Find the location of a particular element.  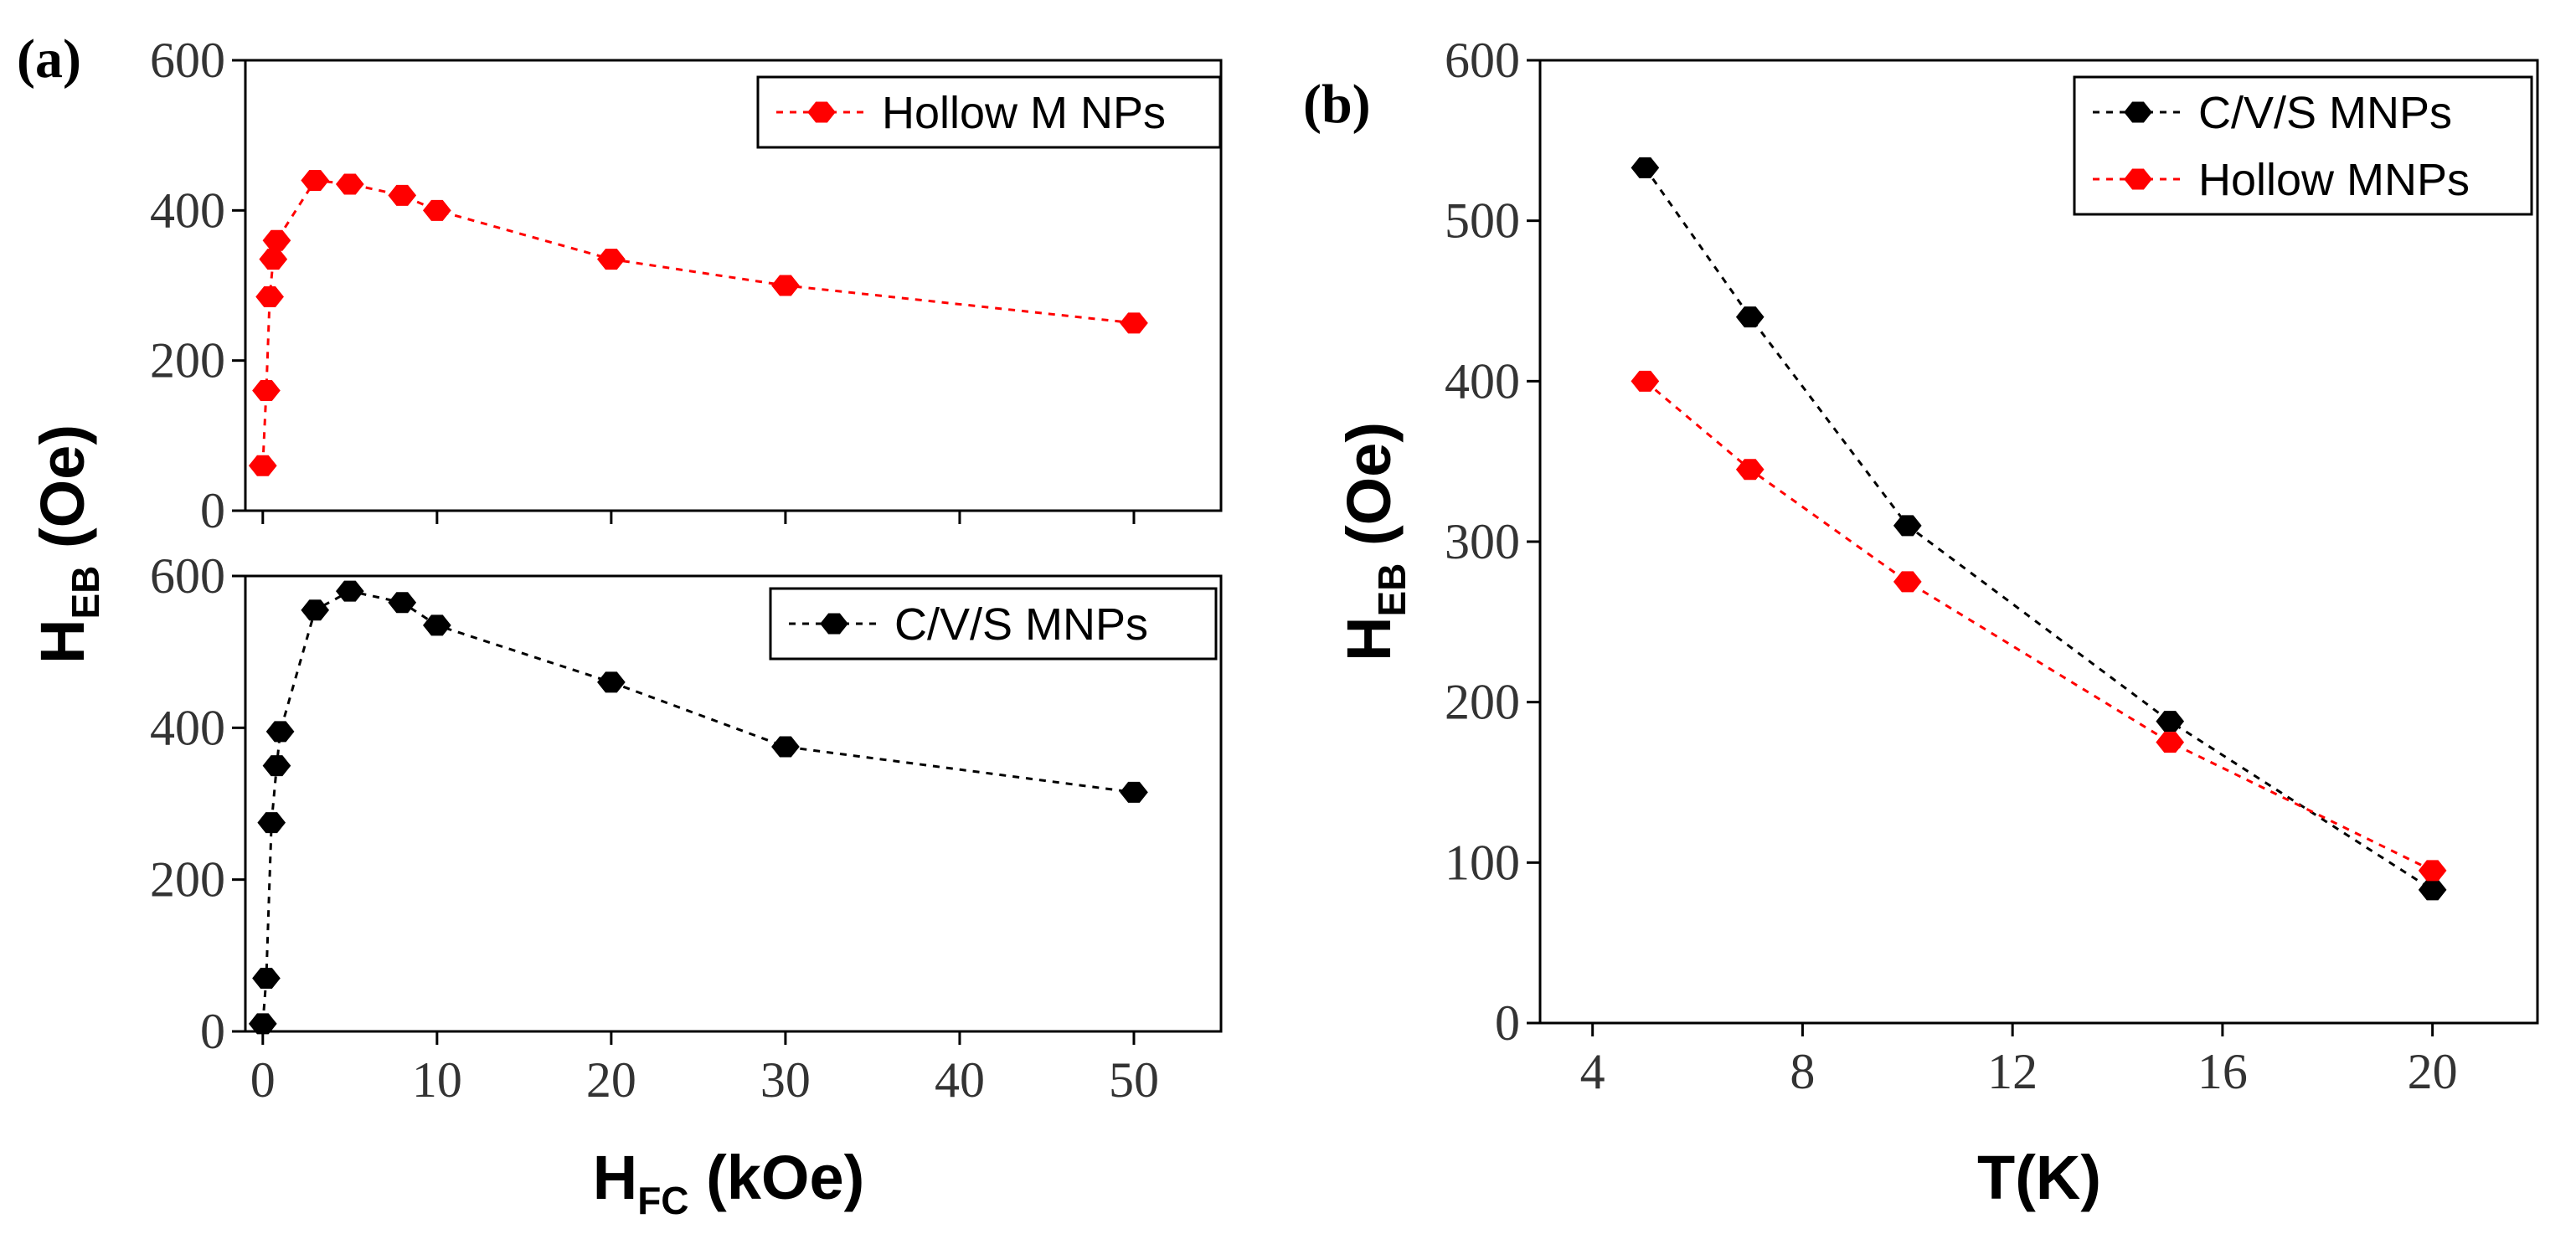

x-tick-label: 10 is located at coordinates (437, 1080).